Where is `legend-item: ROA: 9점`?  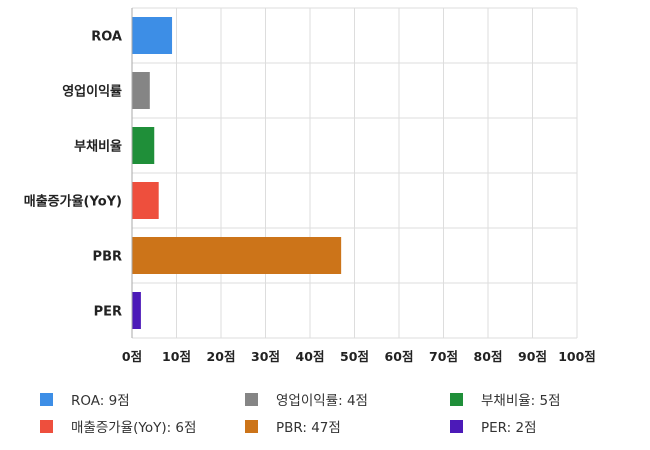
legend-item: ROA: 9점 is located at coordinates (142, 399).